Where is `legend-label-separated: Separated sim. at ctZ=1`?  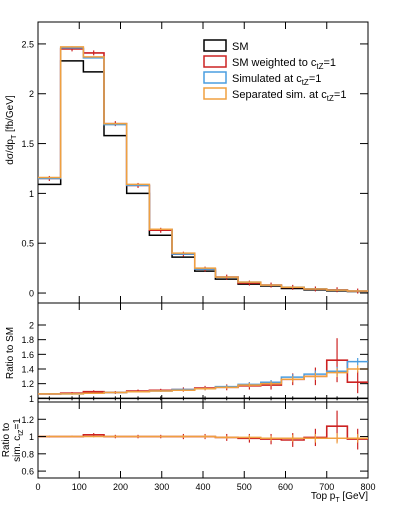 legend-label-separated: Separated sim. at ctZ=1 is located at coordinates (289, 96).